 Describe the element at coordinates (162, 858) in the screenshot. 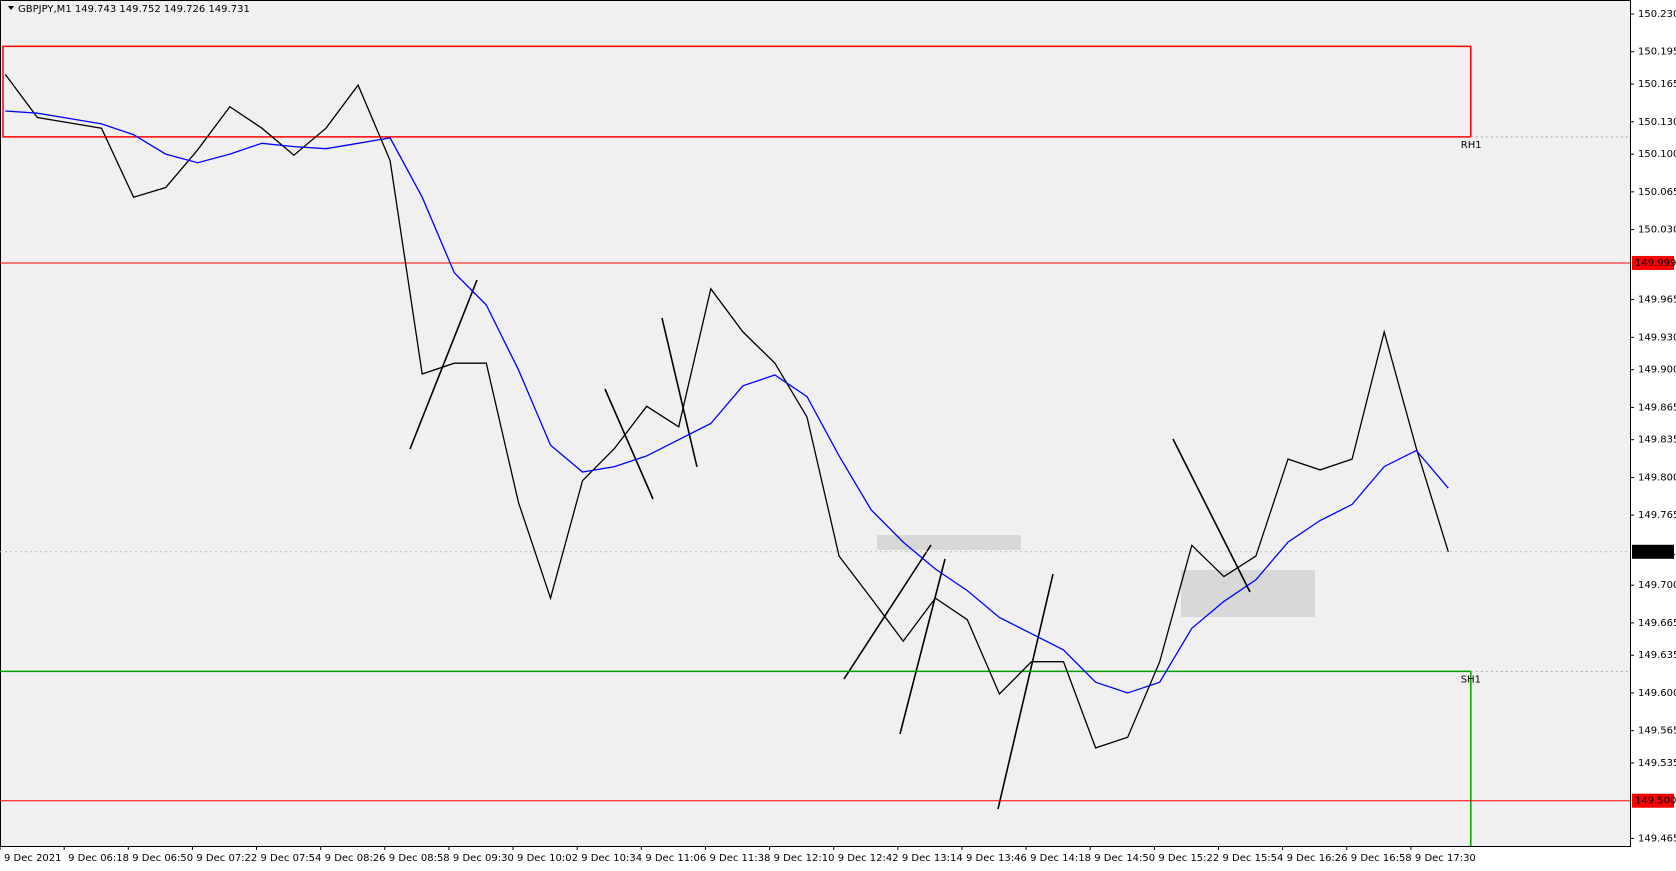

I see `x-tick-label: 9 Dec 06:50` at that location.